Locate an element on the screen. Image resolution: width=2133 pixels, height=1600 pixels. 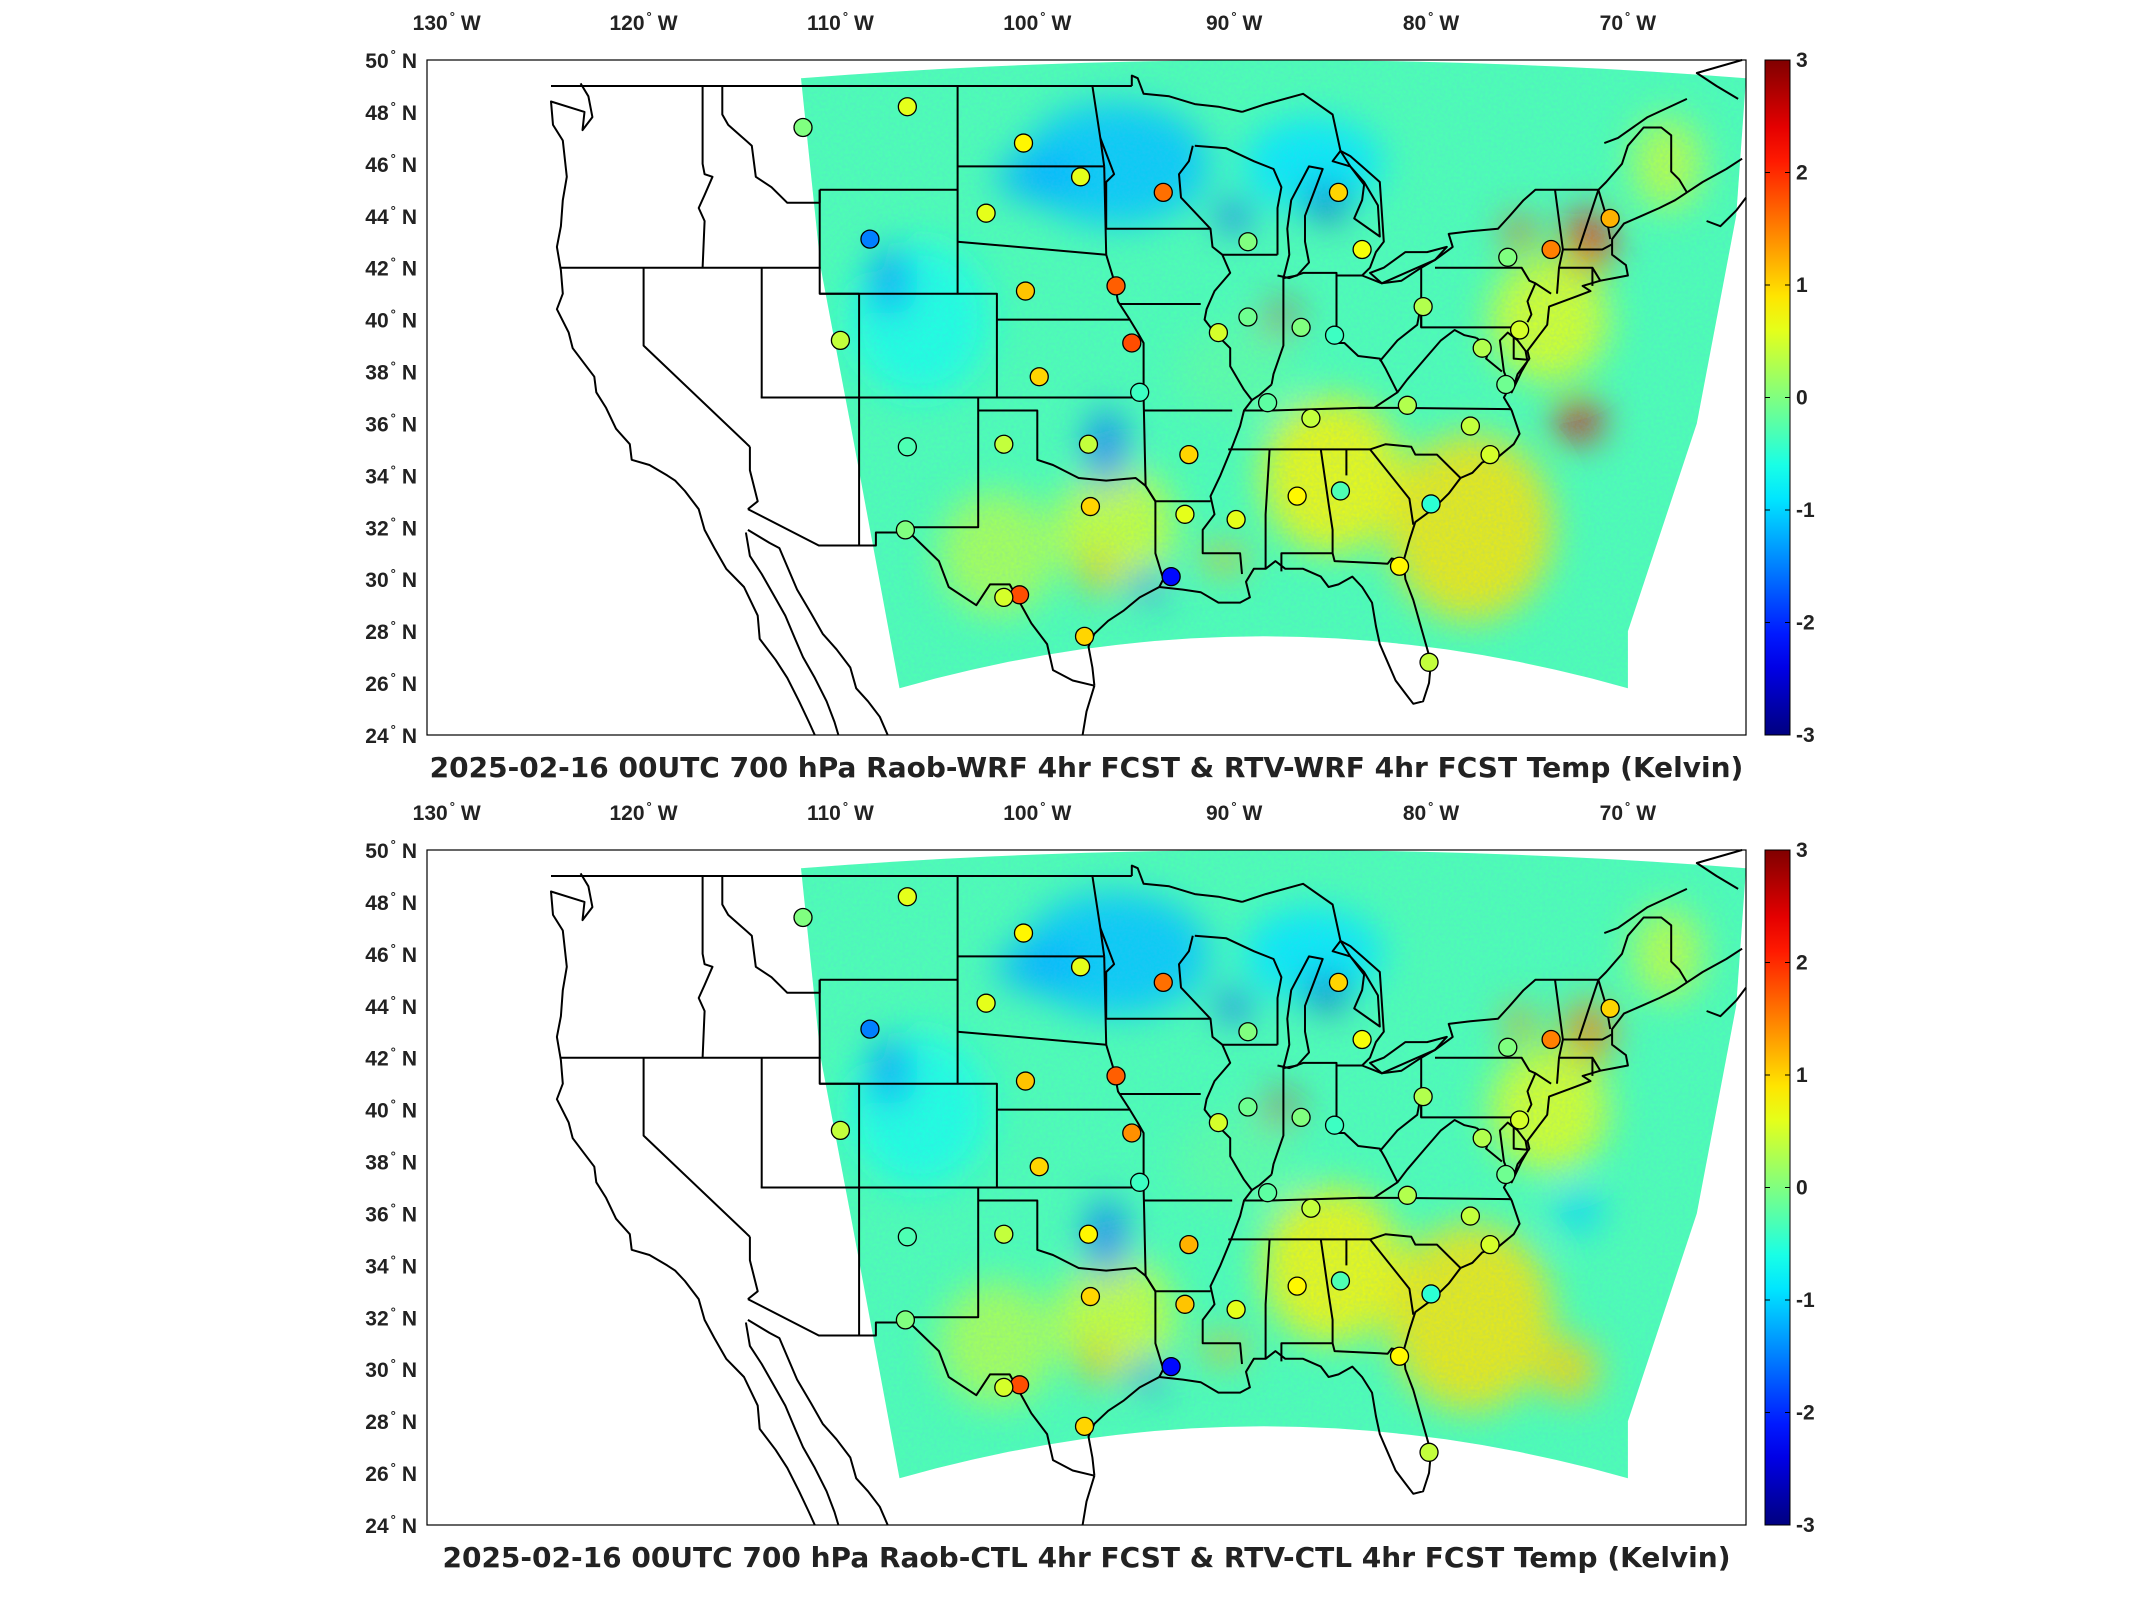
colorbar-tick-label: 2 is located at coordinates (1802, 963).